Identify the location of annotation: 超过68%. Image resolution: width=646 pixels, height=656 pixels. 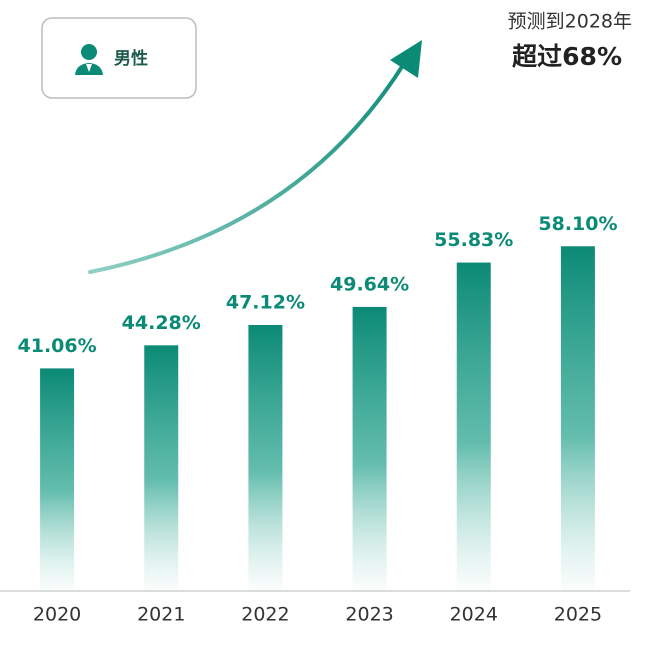
(567, 56).